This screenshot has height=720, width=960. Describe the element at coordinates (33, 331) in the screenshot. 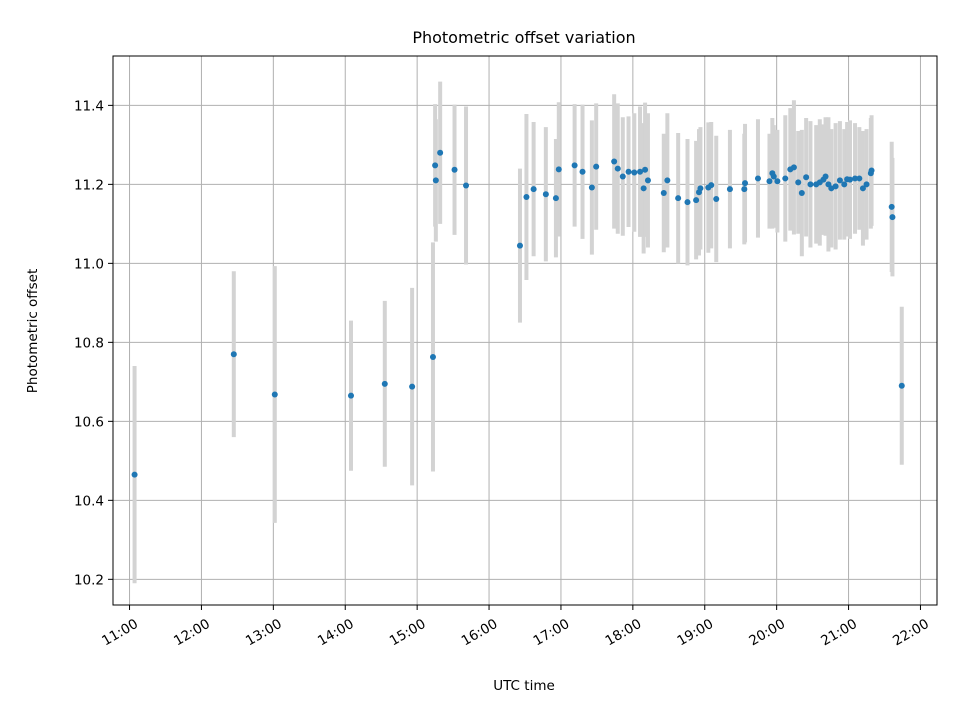

I see `y-axis-label: Photometric offset` at that location.